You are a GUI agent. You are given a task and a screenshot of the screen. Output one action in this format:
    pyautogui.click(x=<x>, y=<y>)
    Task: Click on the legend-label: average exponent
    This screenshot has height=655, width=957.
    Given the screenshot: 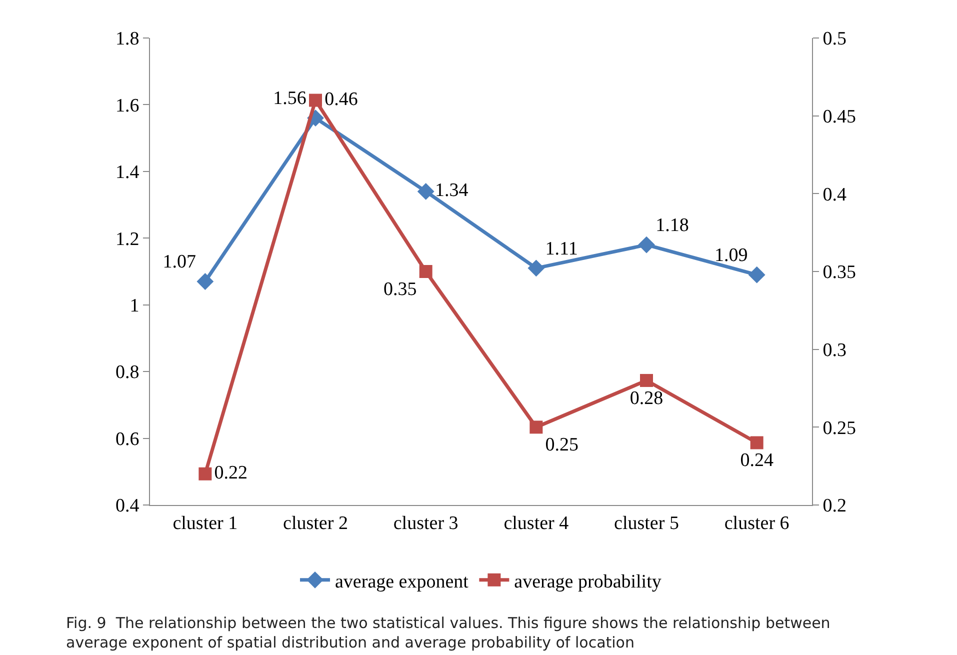 What is the action you would take?
    pyautogui.click(x=402, y=581)
    